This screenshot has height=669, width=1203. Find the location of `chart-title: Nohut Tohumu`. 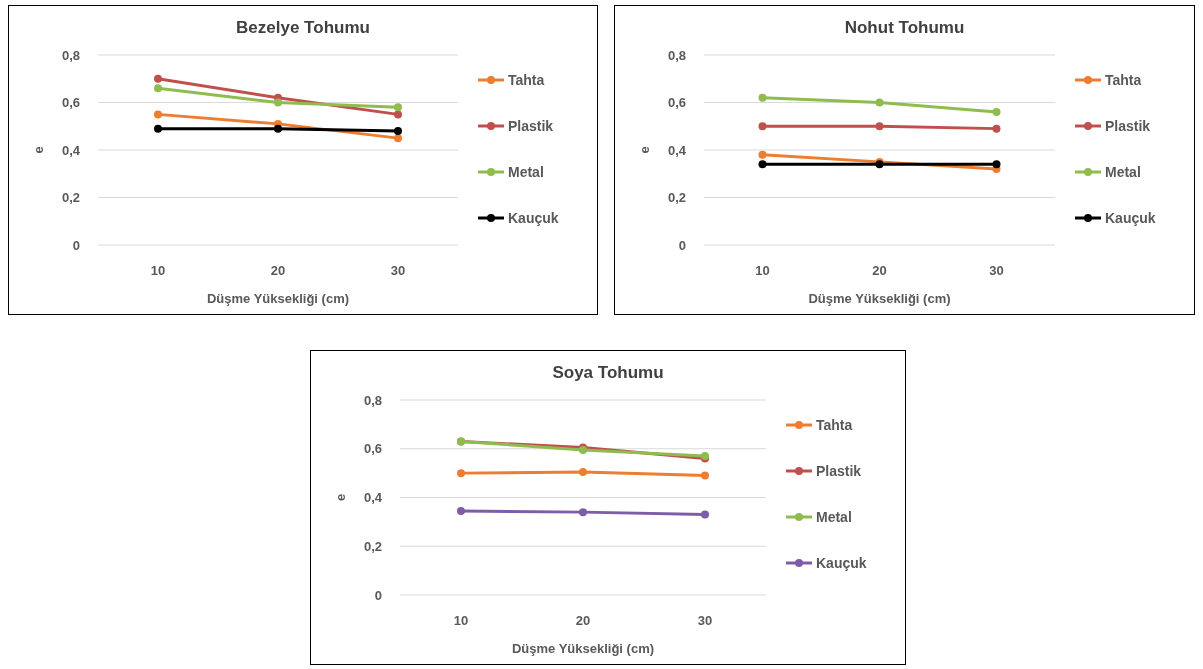

chart-title: Nohut Tohumu is located at coordinates (904, 27).